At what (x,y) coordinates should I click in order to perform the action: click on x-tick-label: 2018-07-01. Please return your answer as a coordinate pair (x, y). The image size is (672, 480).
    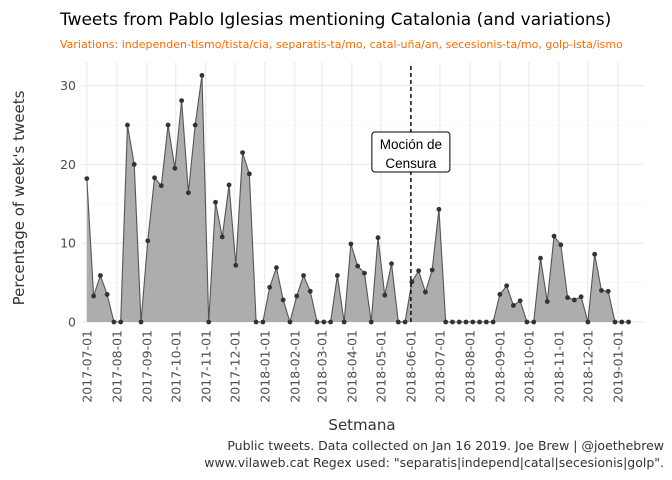
    Looking at the image, I should click on (439, 366).